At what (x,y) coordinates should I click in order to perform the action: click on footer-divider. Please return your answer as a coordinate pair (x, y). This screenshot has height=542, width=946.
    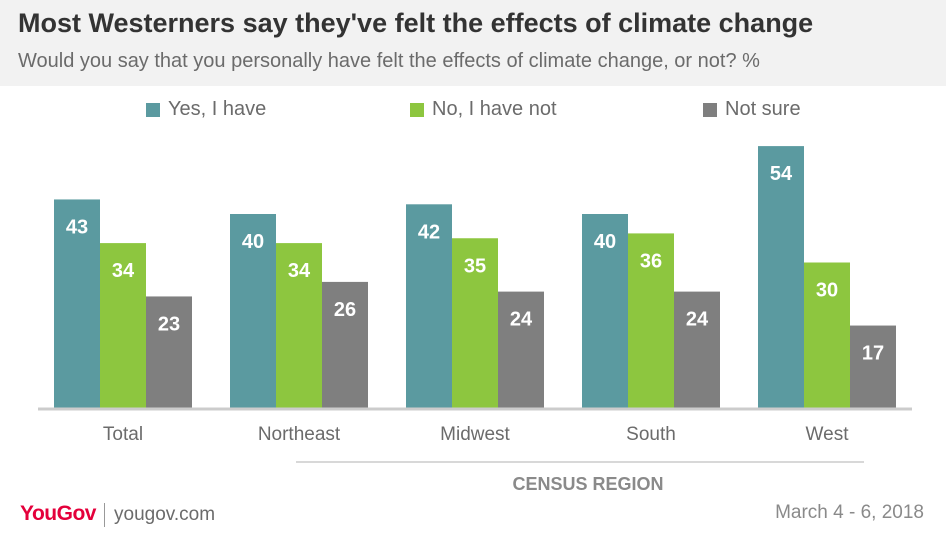
    Looking at the image, I should click on (104, 515).